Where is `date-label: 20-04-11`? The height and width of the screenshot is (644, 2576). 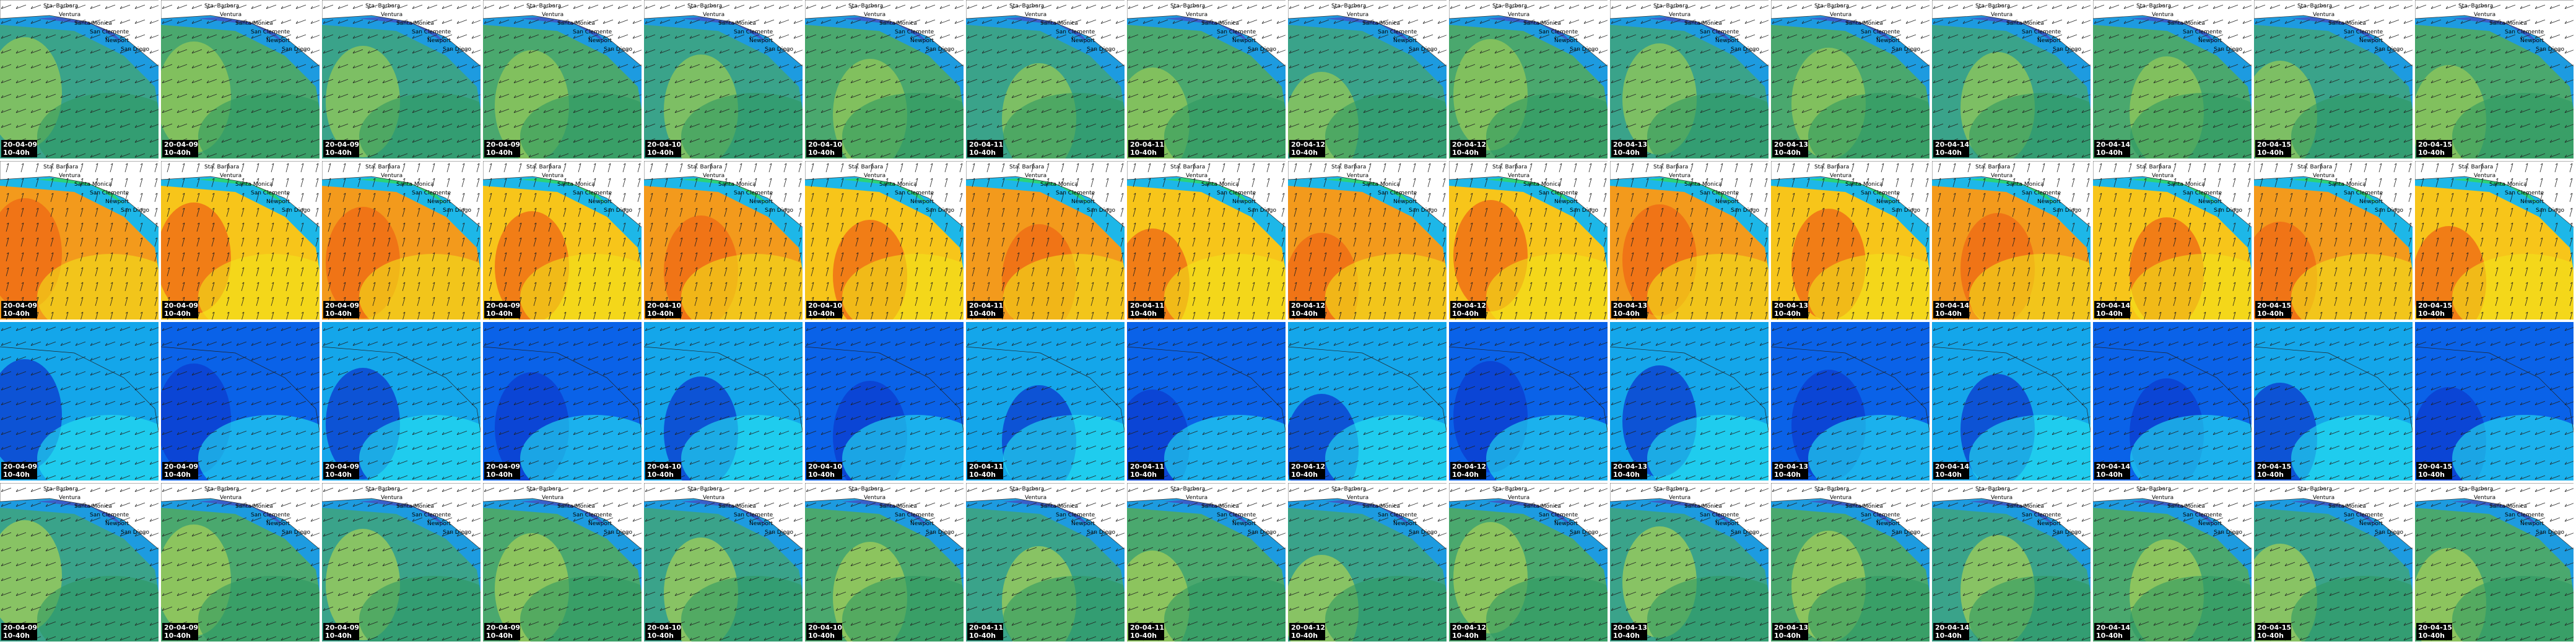 date-label: 20-04-11 is located at coordinates (986, 145).